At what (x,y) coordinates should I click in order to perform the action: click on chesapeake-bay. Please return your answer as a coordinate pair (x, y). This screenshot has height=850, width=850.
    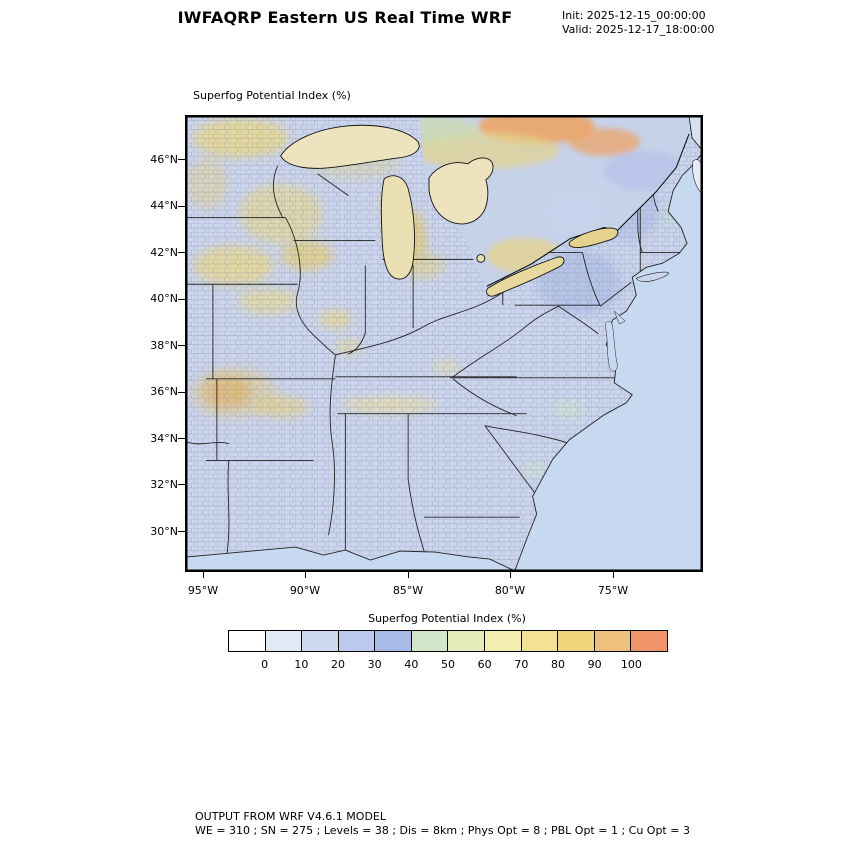
    Looking at the image, I should click on (611, 346).